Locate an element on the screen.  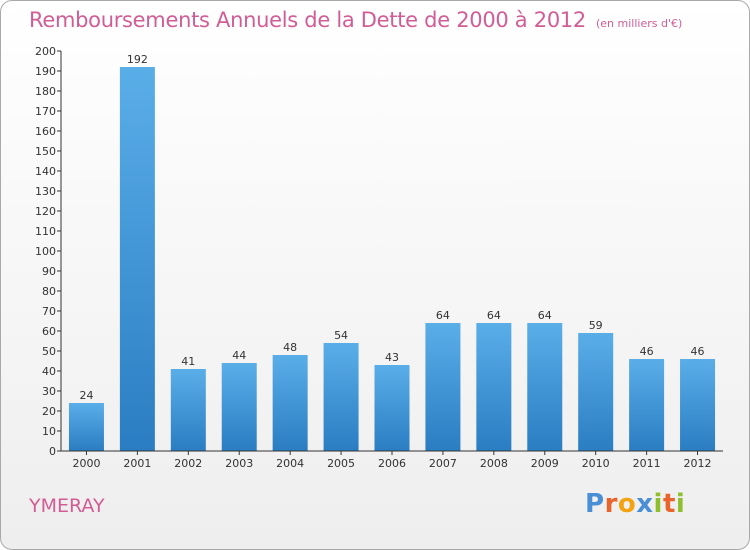
x-tick-label: 2010 is located at coordinates (596, 463).